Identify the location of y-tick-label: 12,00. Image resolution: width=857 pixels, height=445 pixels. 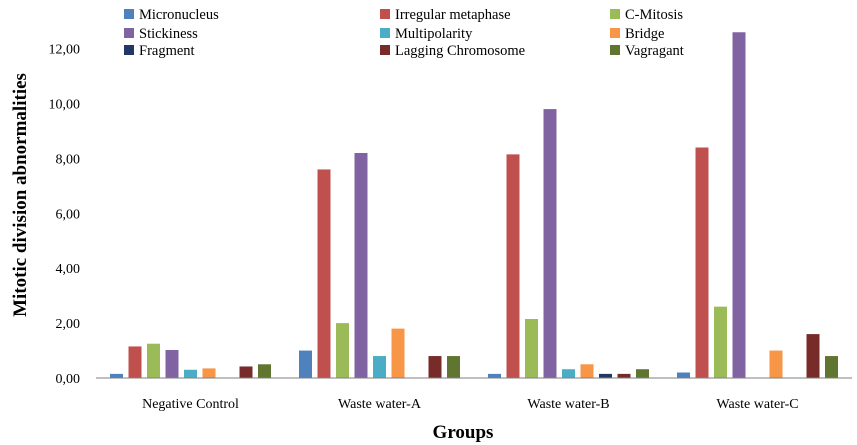
(65, 50).